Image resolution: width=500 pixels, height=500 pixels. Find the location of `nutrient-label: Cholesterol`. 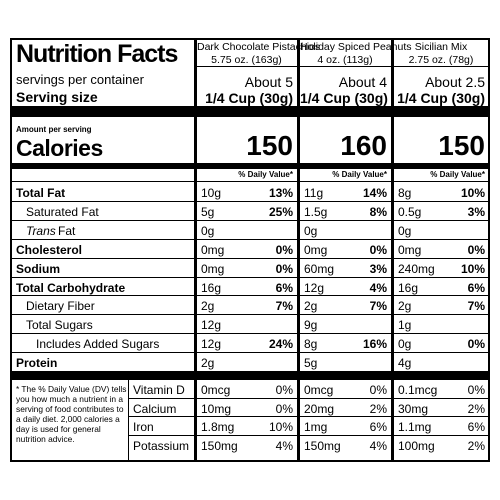

nutrient-label: Cholesterol is located at coordinates (49, 249).